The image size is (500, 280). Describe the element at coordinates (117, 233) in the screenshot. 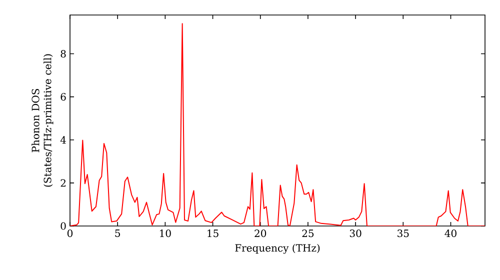

I see `x-tick-label: 5` at that location.